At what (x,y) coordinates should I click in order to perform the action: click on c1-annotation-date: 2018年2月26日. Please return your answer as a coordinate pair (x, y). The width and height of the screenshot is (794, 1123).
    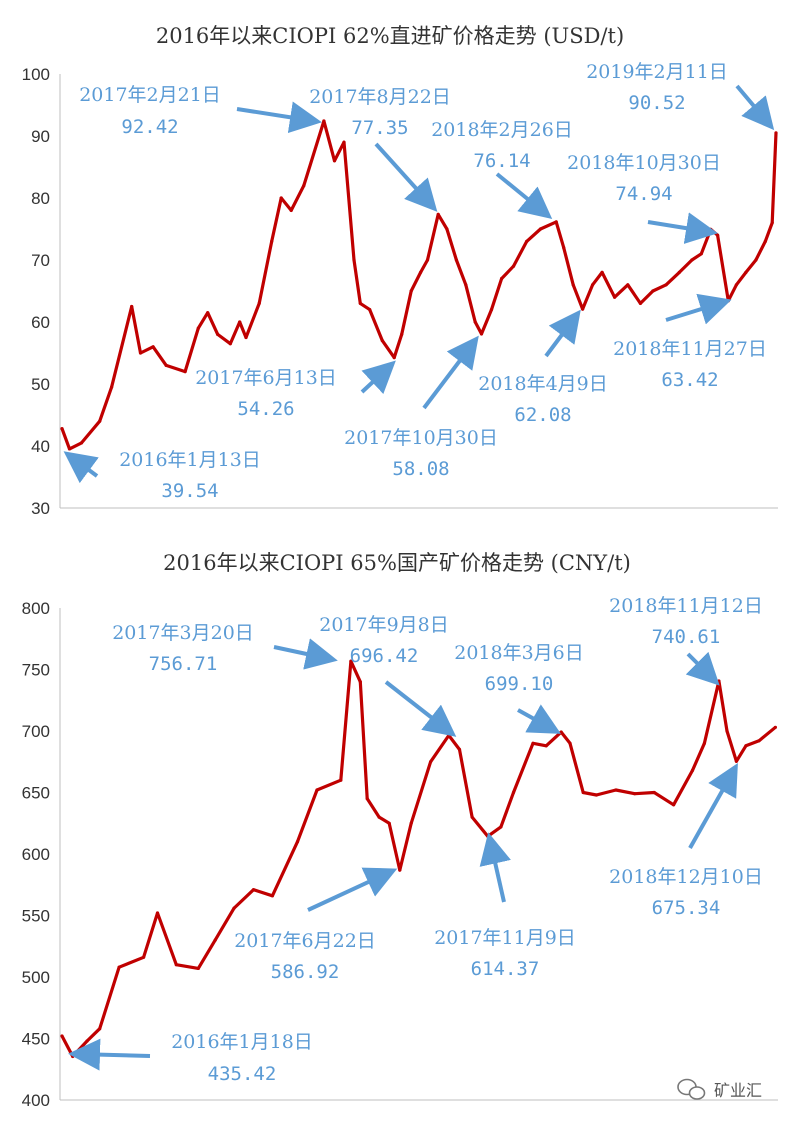
    Looking at the image, I should click on (502, 130).